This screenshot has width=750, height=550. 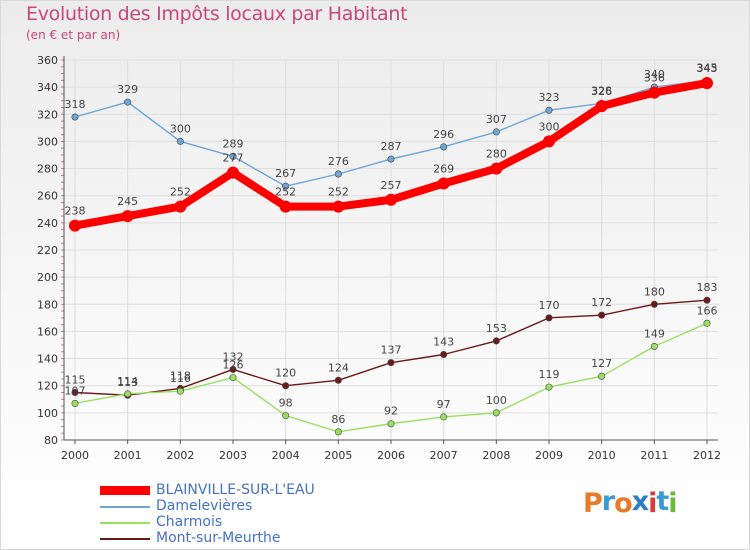 I want to click on data-label: 287, so click(x=391, y=146).